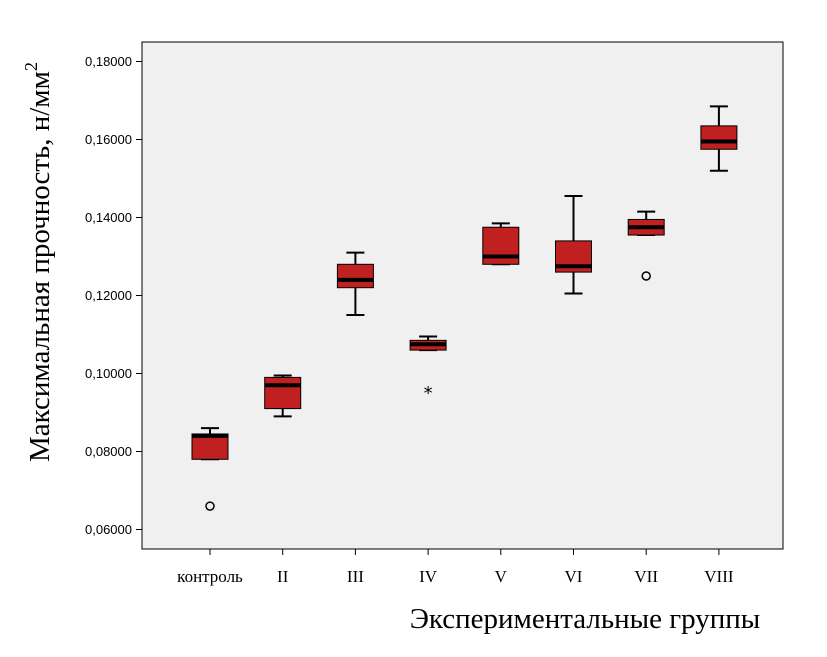 The image size is (827, 657). I want to click on box-4: *, so click(428, 369).